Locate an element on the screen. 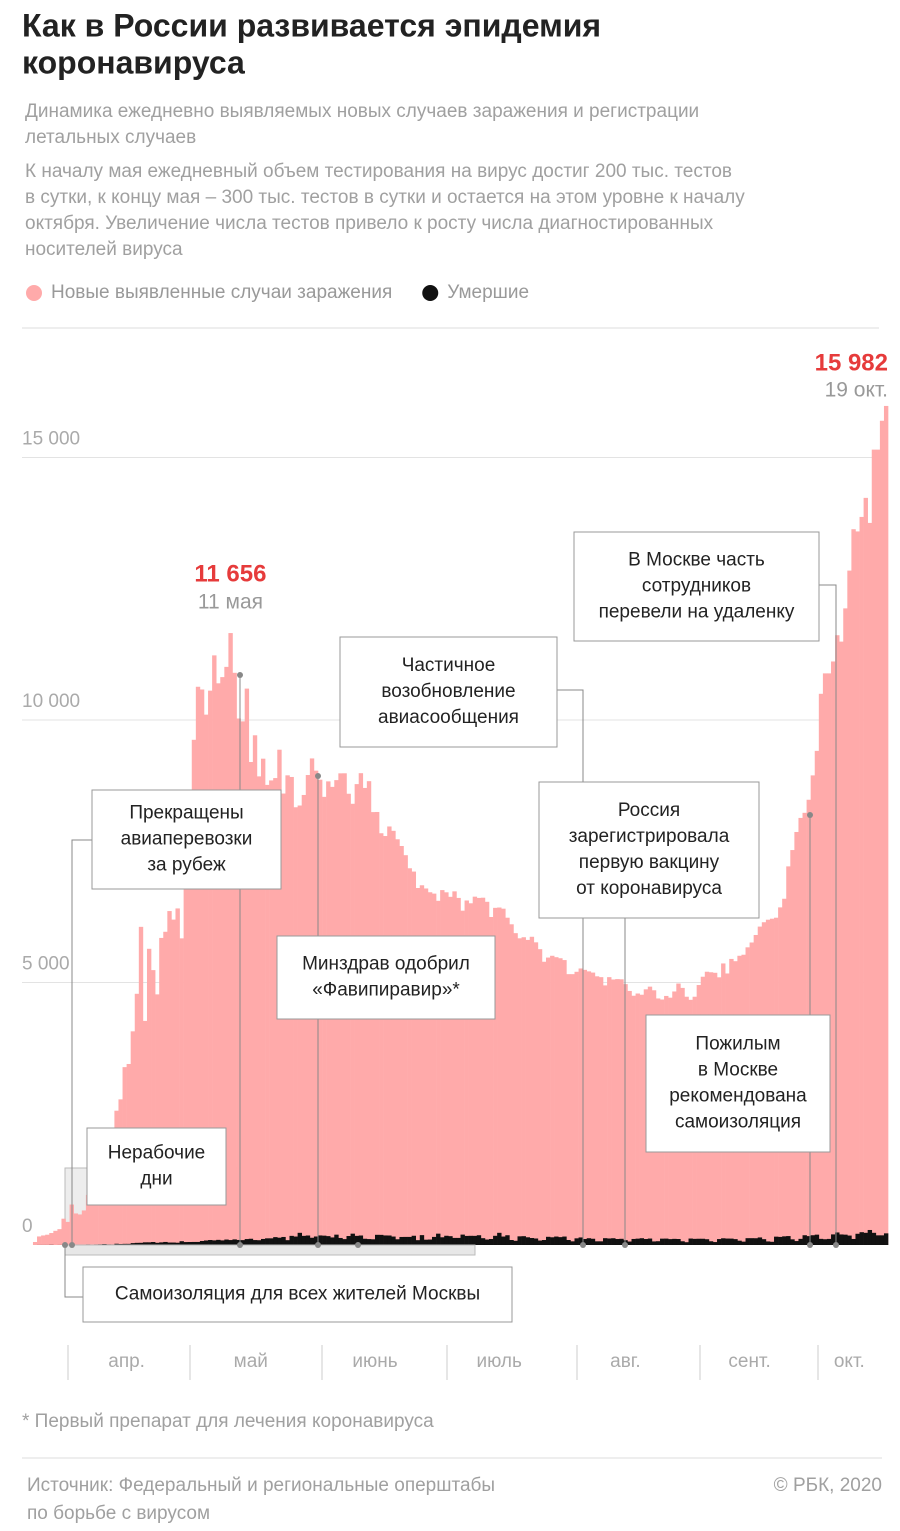  legend-label: Новые выявленные случаи заражения is located at coordinates (221, 292).